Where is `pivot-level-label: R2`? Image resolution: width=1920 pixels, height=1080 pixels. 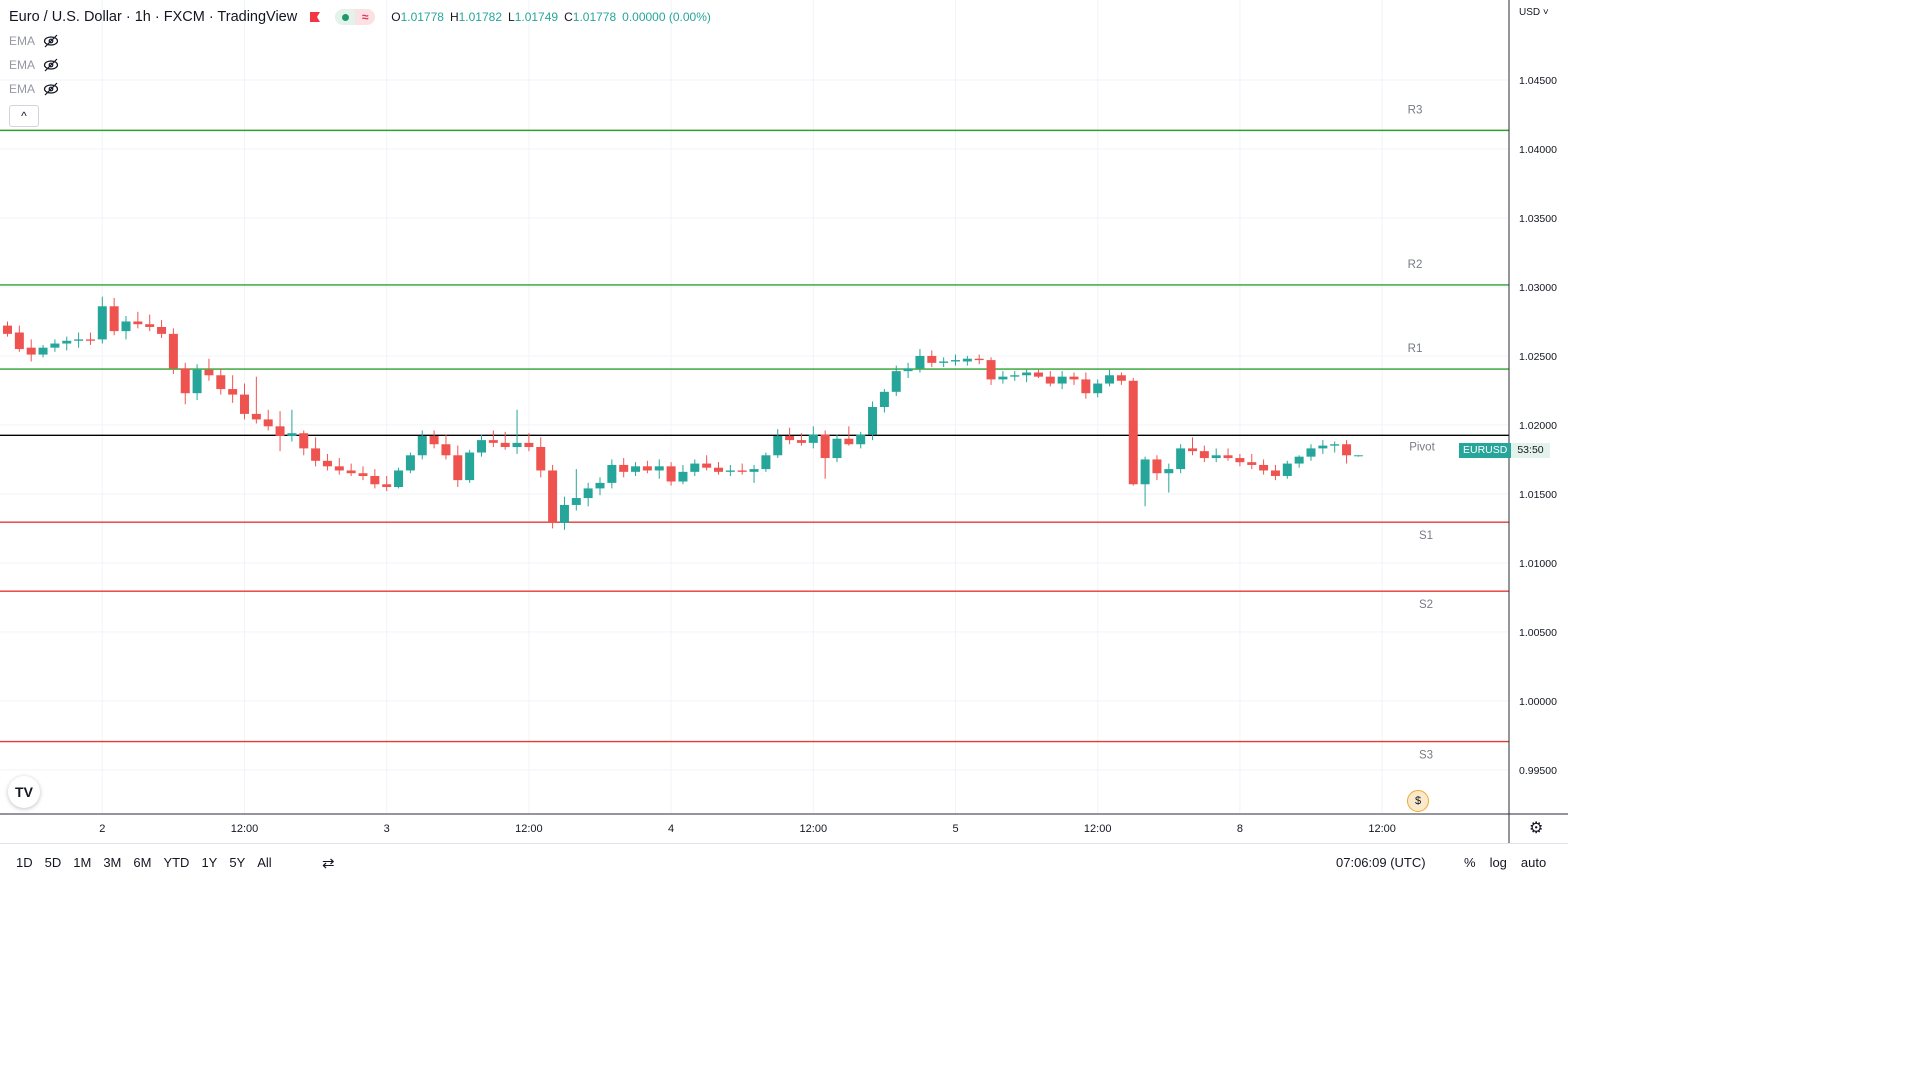
pivot-level-label: R2 is located at coordinates (1415, 265).